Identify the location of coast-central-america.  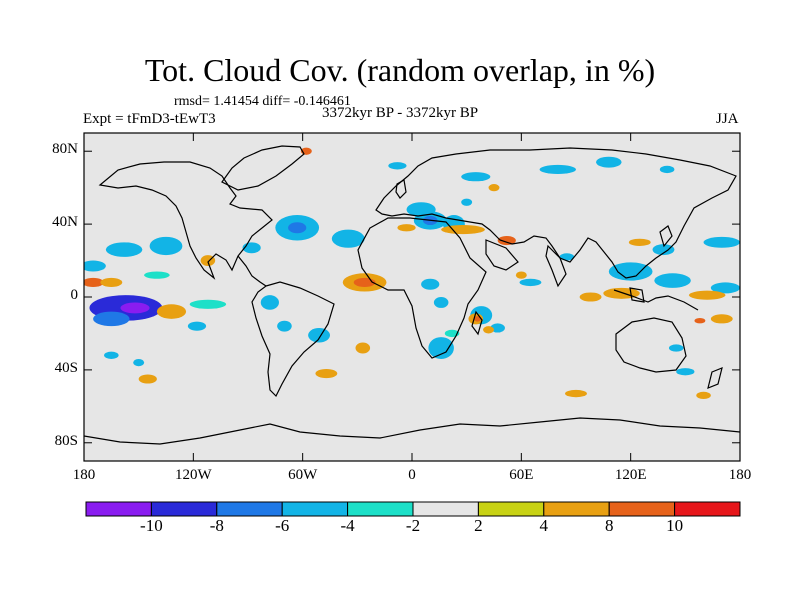
(252, 271).